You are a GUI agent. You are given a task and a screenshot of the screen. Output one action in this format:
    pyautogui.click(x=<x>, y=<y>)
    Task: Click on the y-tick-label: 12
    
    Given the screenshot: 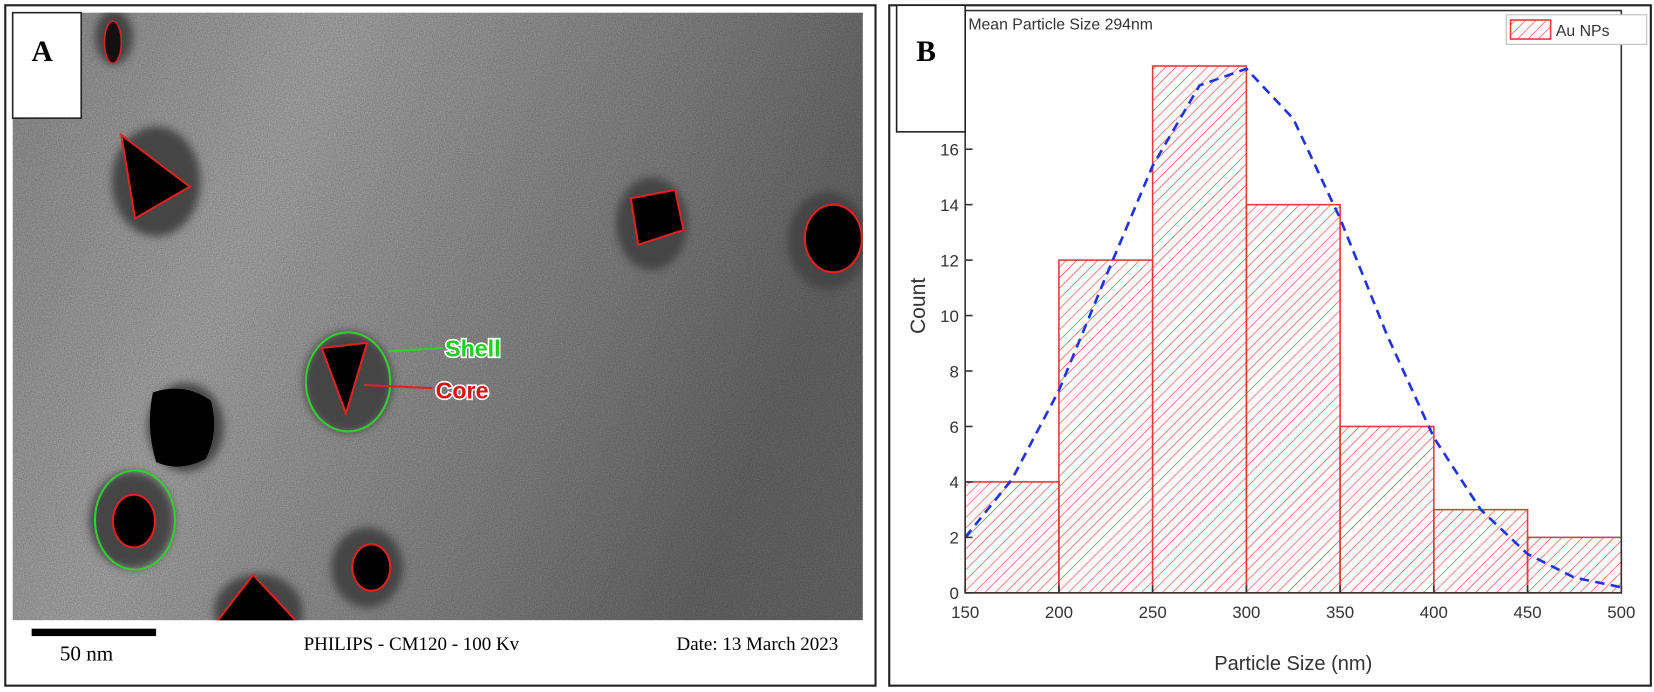 What is the action you would take?
    pyautogui.click(x=949, y=260)
    